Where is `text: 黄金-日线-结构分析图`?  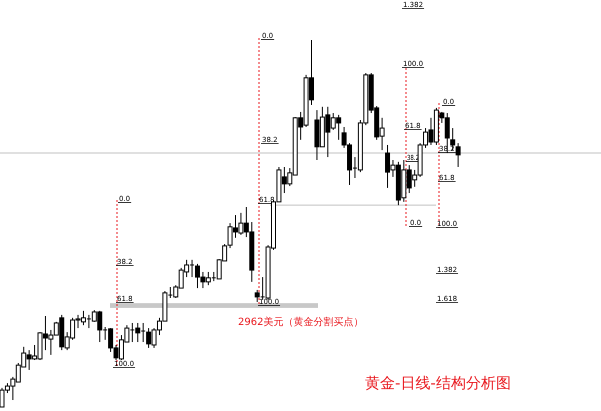
text: 黄金-日线-结构分析图 is located at coordinates (438, 383).